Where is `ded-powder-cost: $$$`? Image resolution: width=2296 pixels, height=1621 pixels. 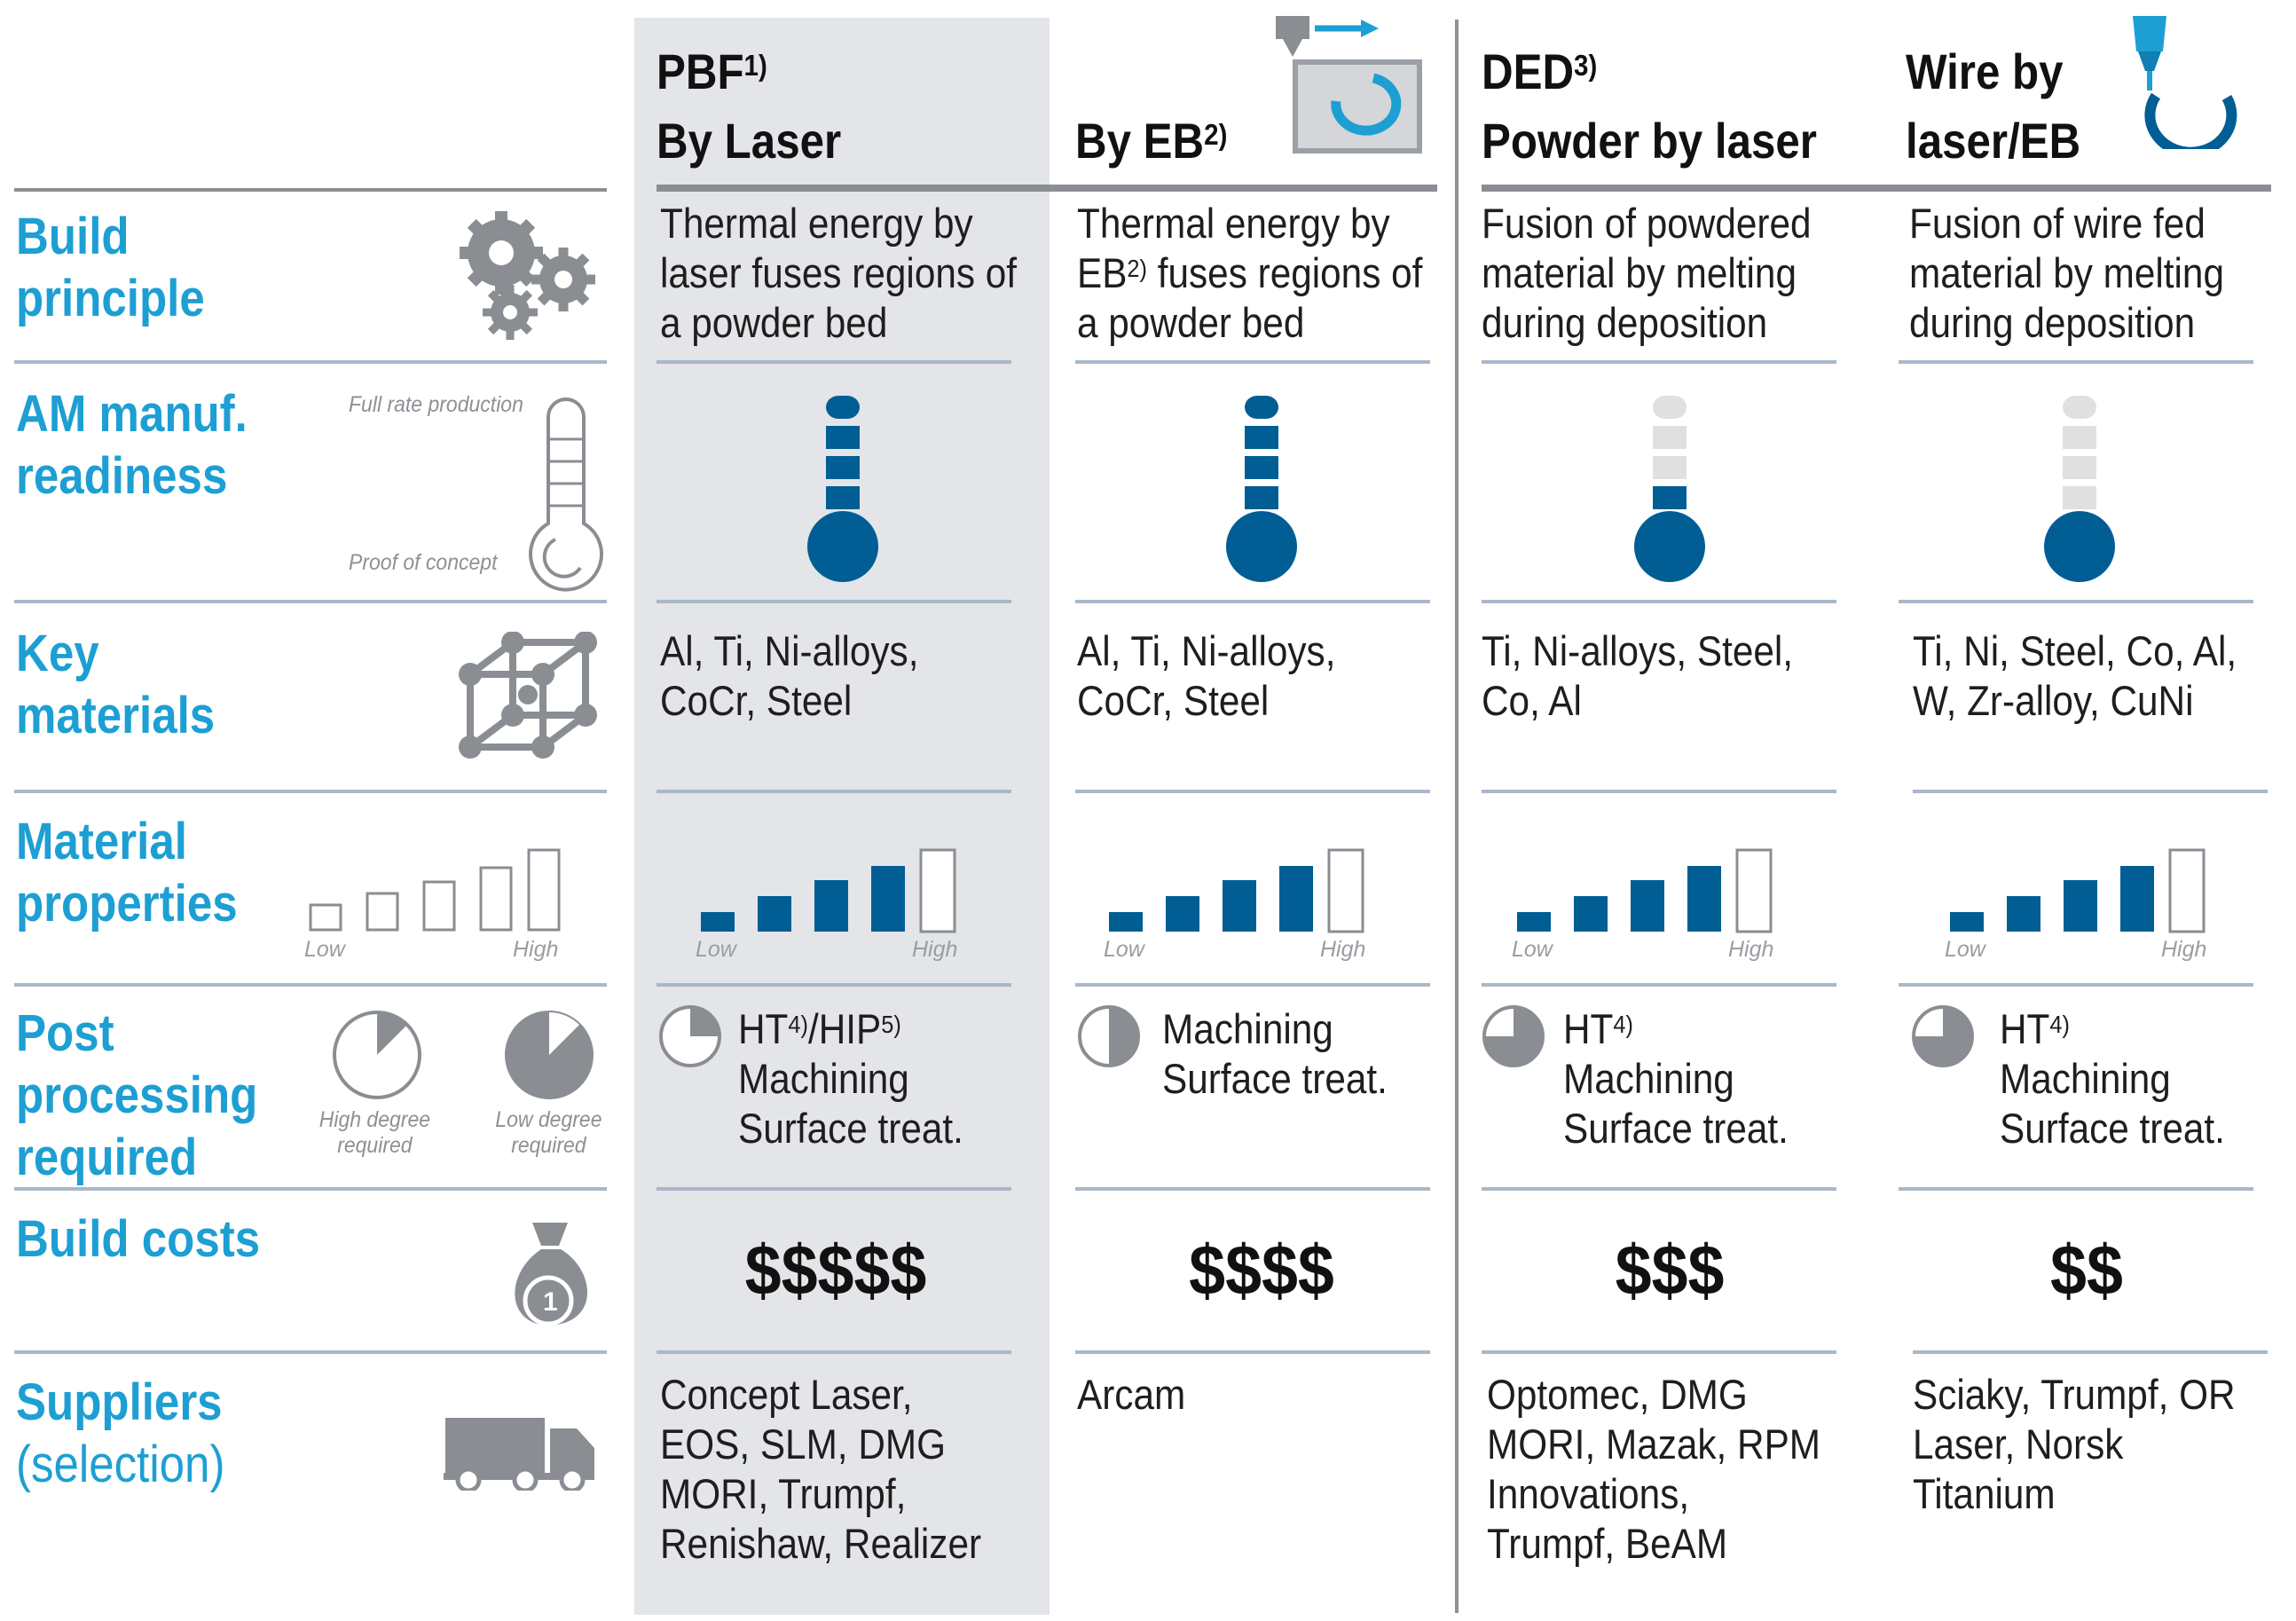
ded-powder-cost: $$$ is located at coordinates (1670, 1270).